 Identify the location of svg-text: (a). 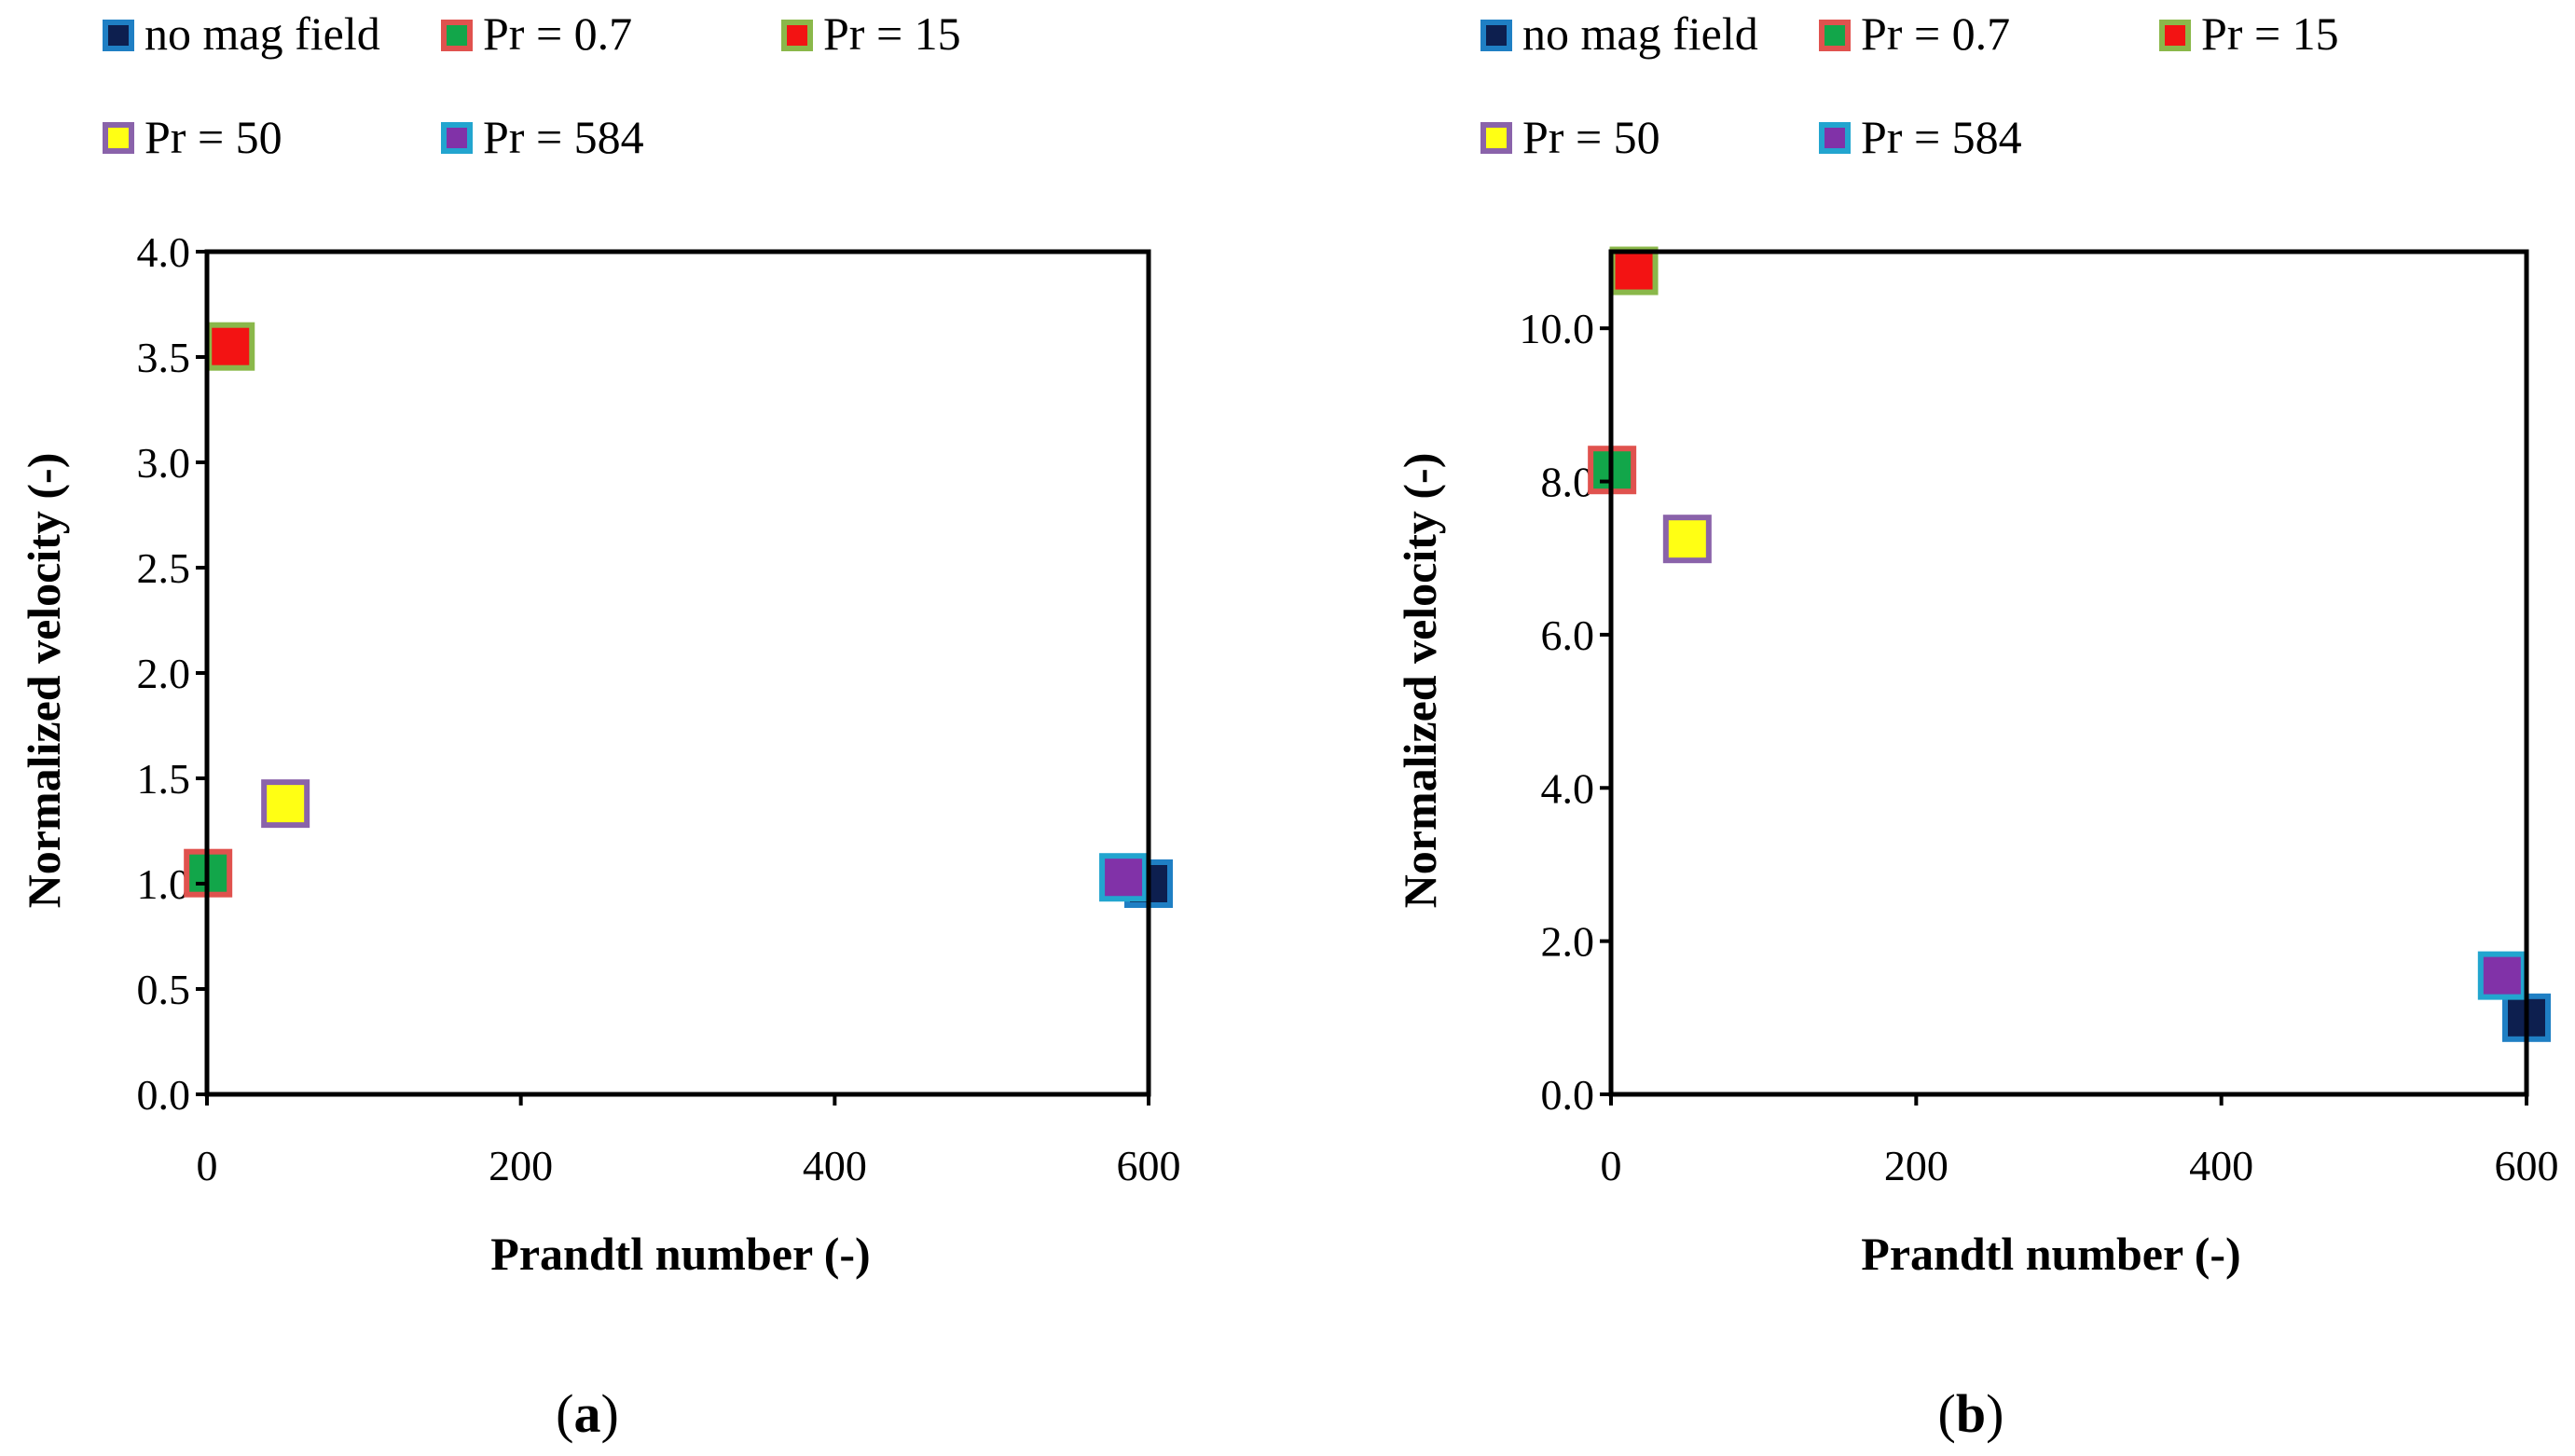
(587, 1413).